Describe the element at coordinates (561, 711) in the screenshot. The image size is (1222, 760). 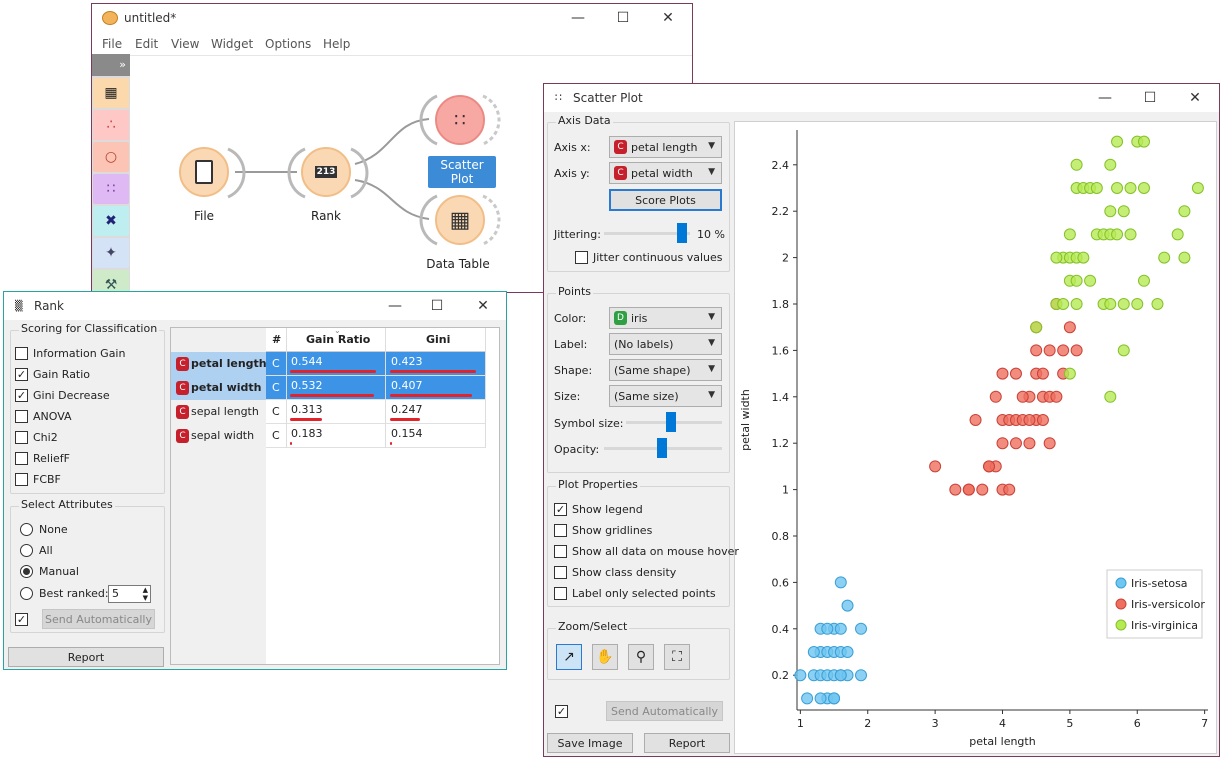
I see `scatter-auto-send-checkbox: ✓` at that location.